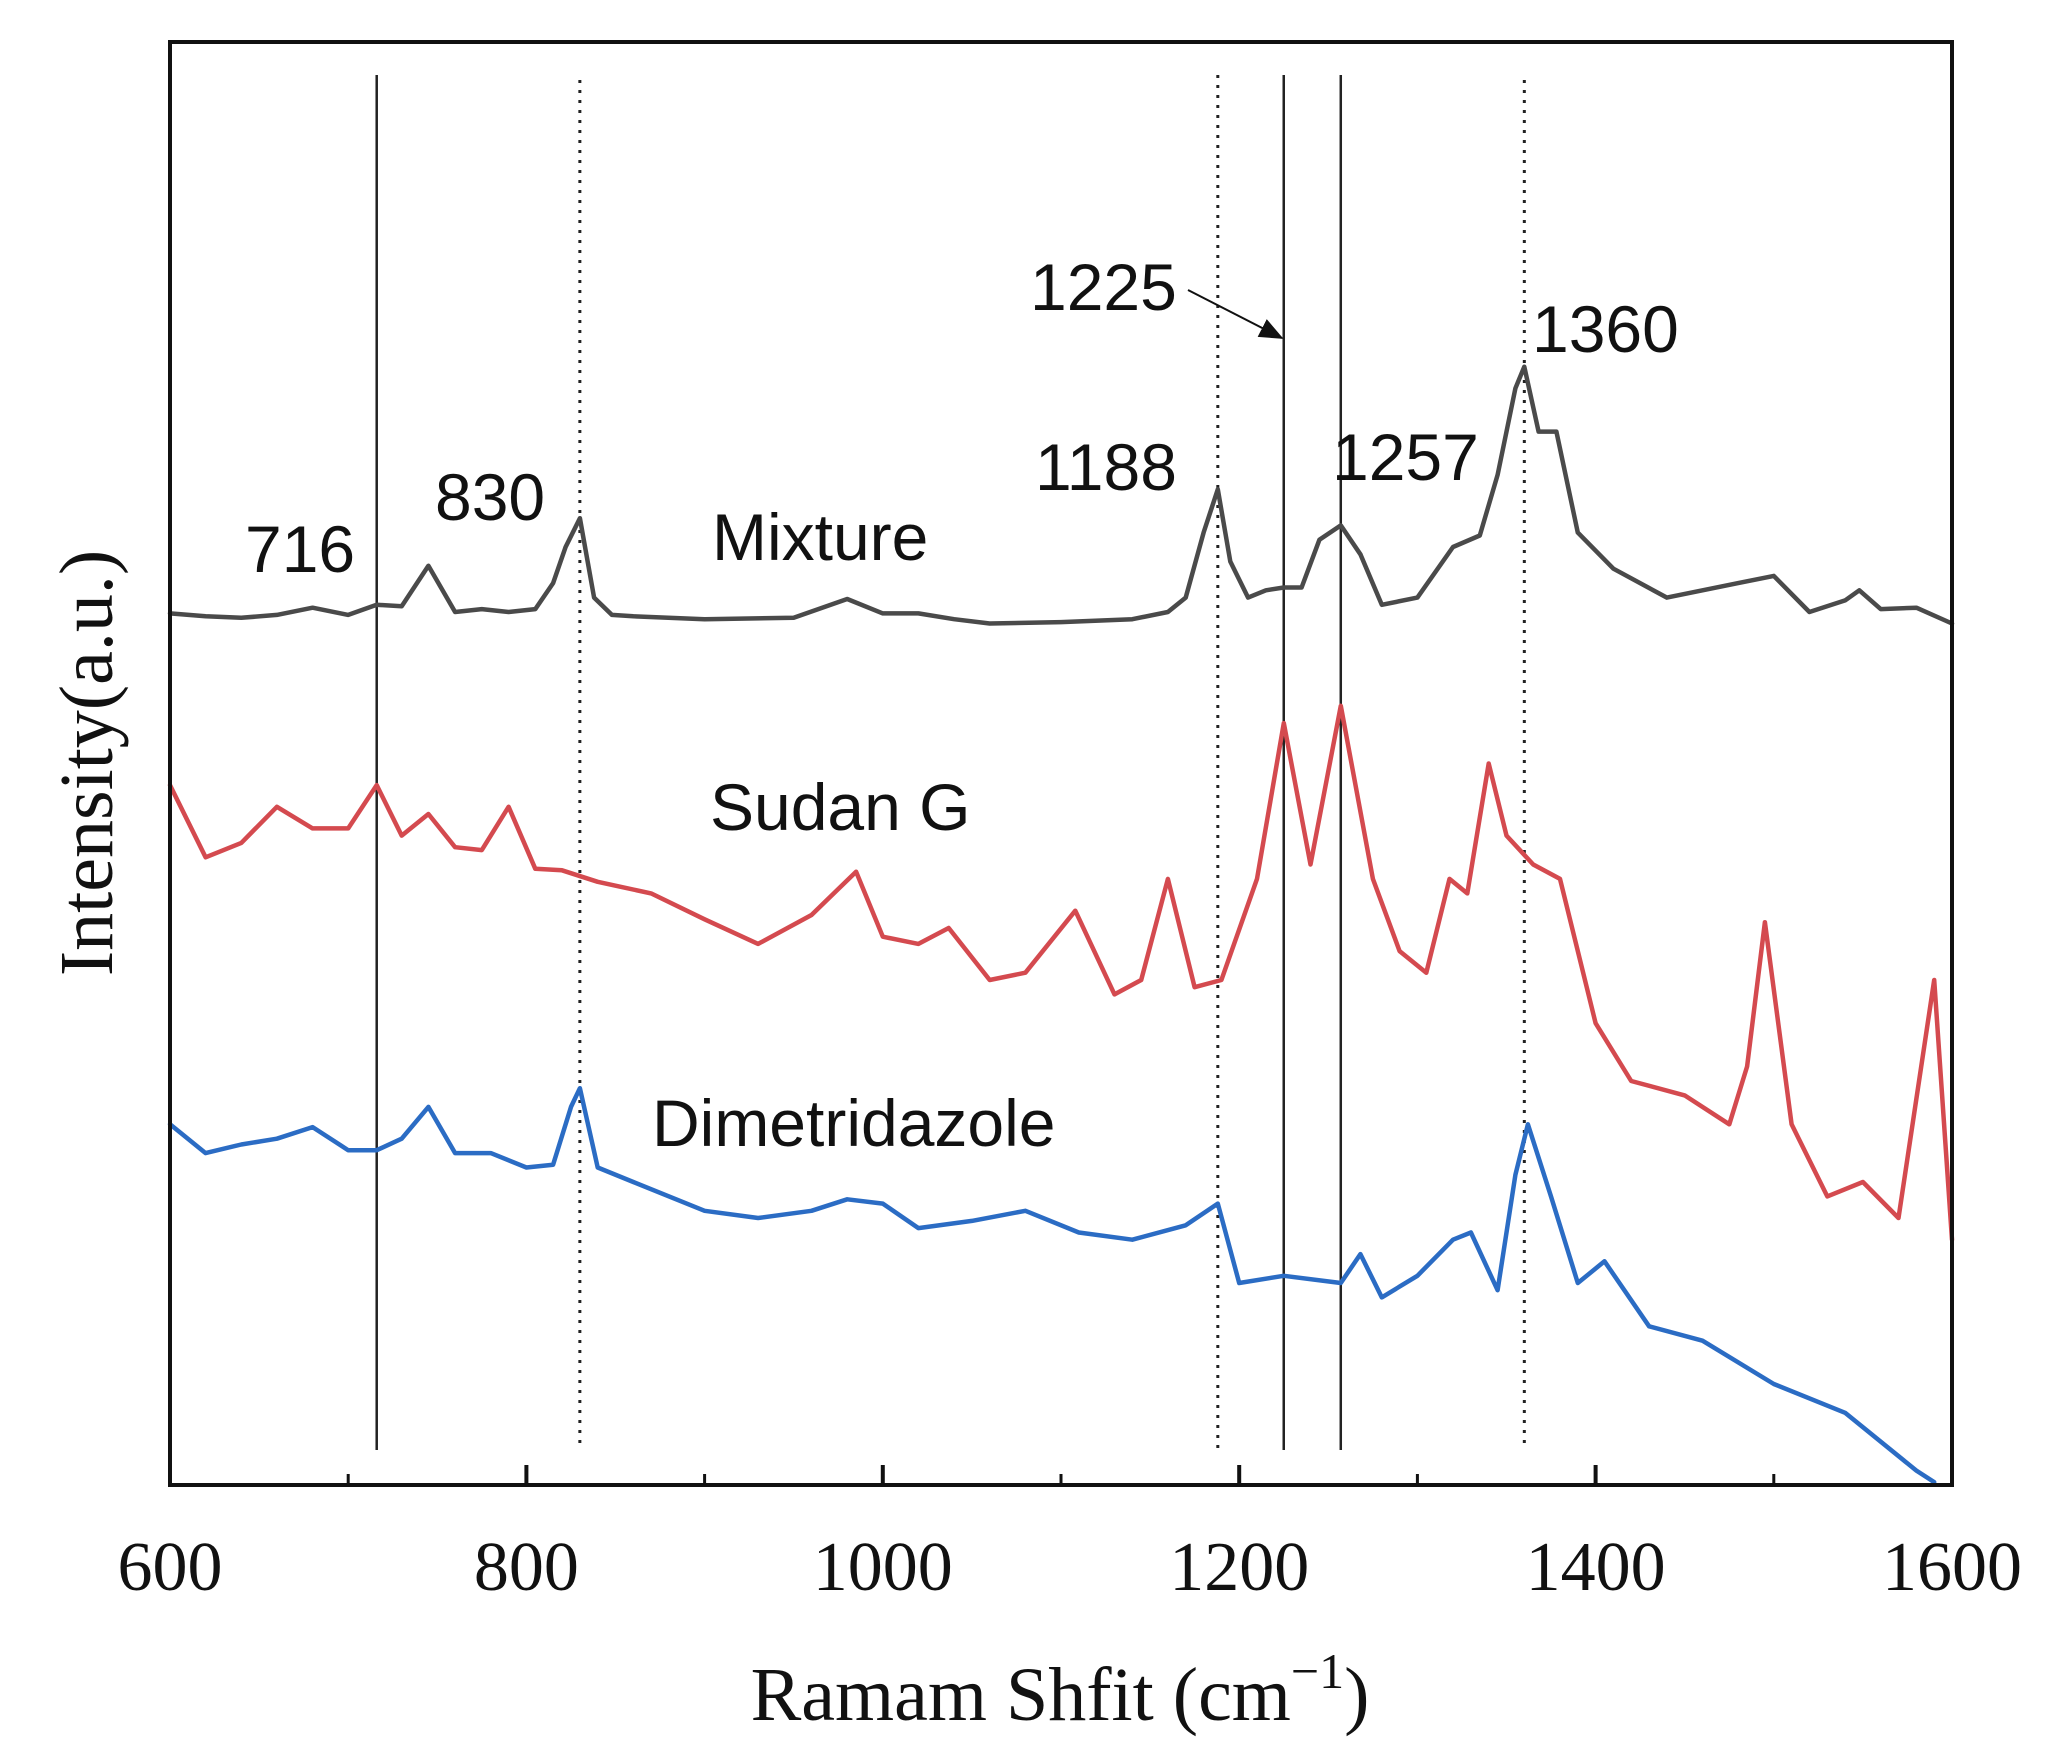 This screenshot has height=1760, width=2063. What do you see at coordinates (1106, 467) in the screenshot?
I see `peak-label-1188: 1188` at bounding box center [1106, 467].